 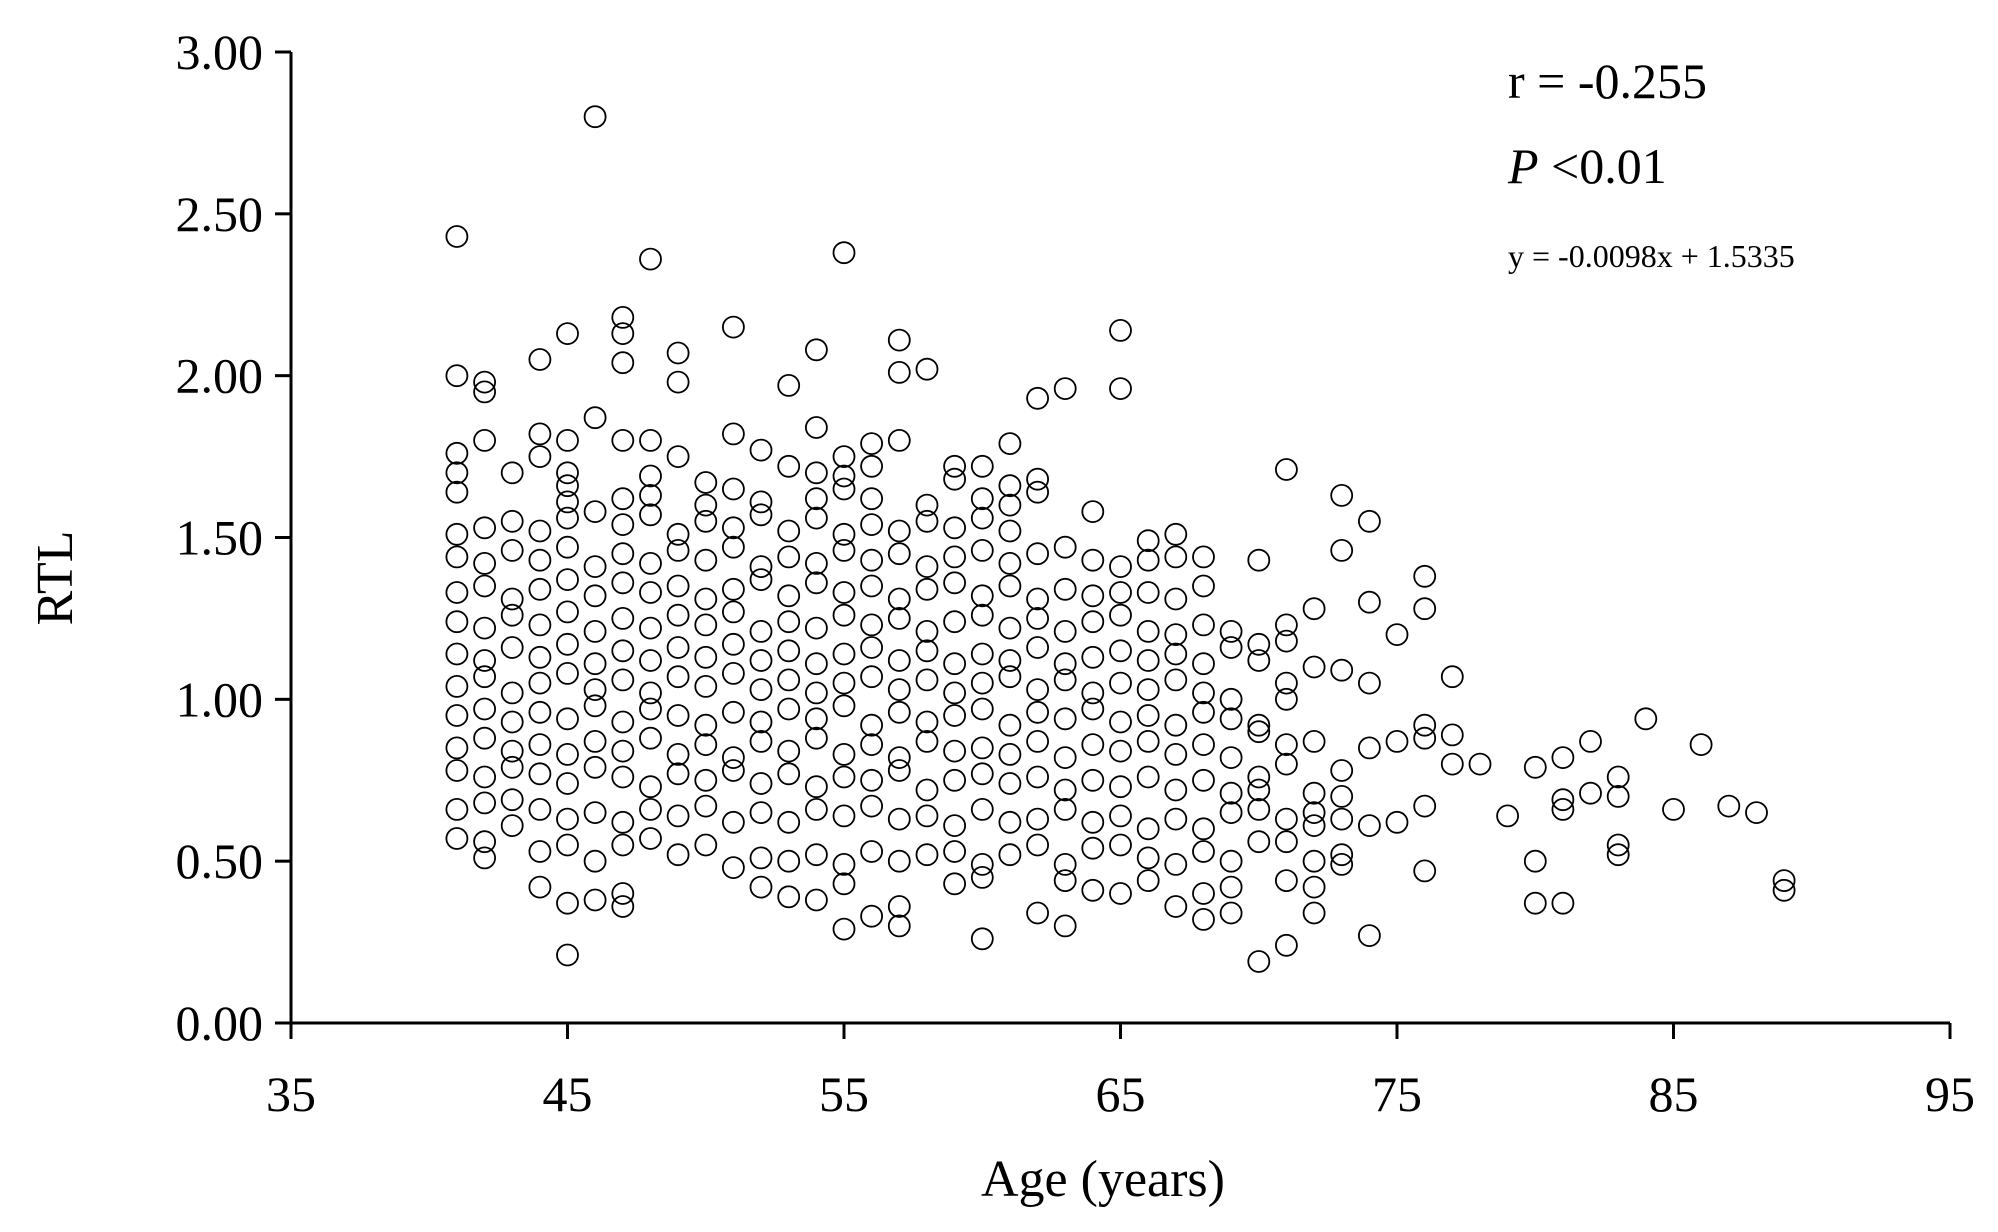 What do you see at coordinates (1103, 1179) in the screenshot?
I see `x-axis-title: Age (years)` at bounding box center [1103, 1179].